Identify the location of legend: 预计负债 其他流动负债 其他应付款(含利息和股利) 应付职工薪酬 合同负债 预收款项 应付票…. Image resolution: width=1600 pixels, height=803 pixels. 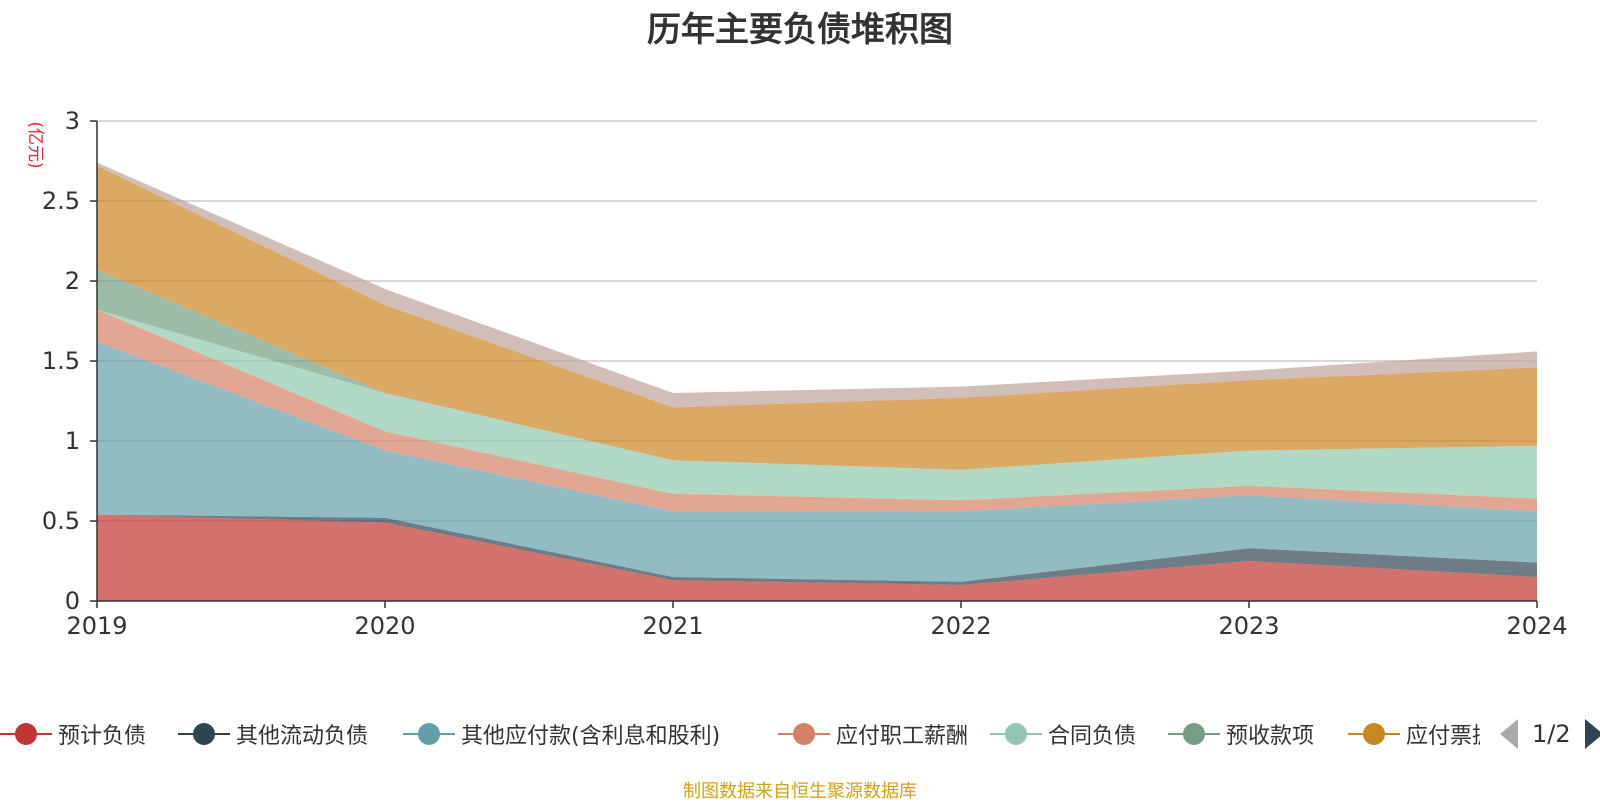
(740, 734).